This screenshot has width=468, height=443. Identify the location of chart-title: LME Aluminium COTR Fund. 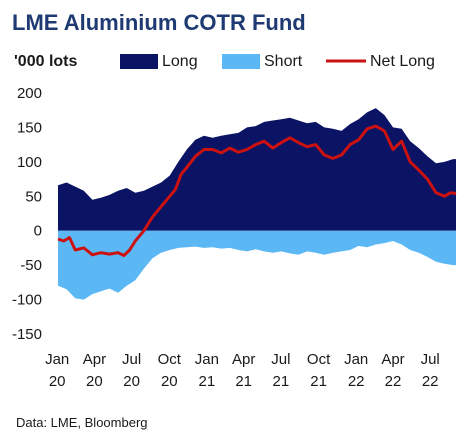
(159, 22).